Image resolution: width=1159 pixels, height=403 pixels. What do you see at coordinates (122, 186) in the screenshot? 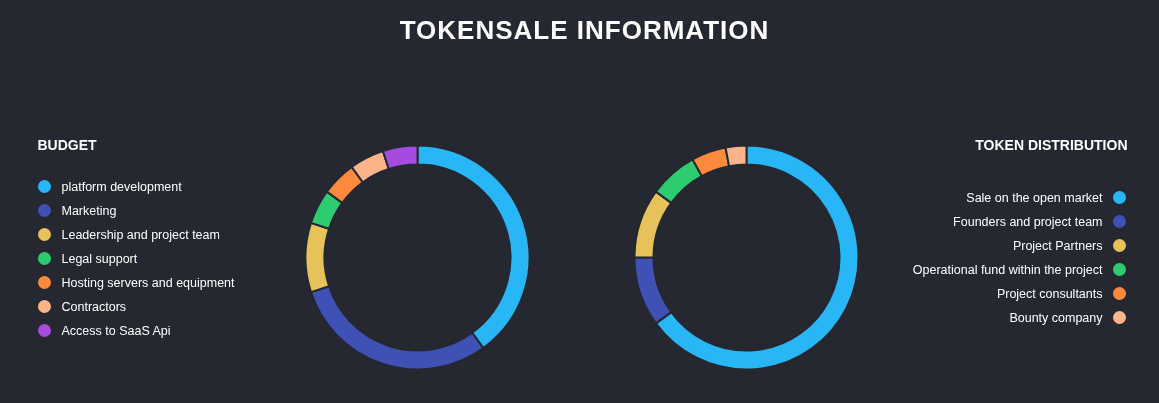
I see `legend-label: platform development` at bounding box center [122, 186].